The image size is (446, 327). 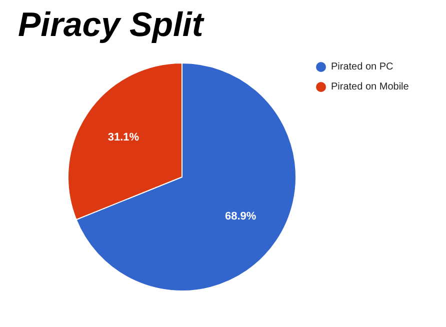 I want to click on legend-label: Pirated on Mobile, so click(x=370, y=87).